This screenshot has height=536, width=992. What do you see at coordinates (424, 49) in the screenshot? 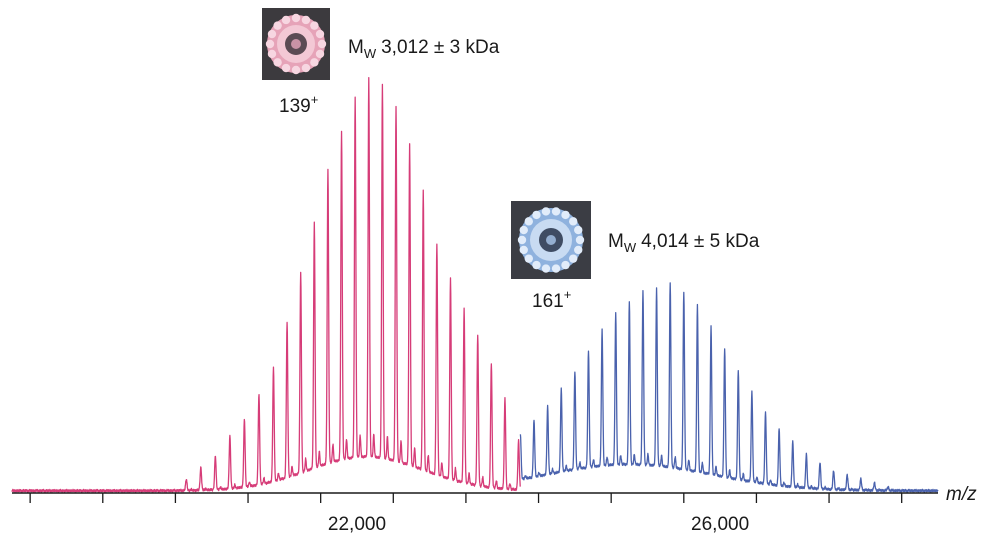
I see `molecular-weight-label-pink: MW 3,012 ± 3 kDa` at bounding box center [424, 49].